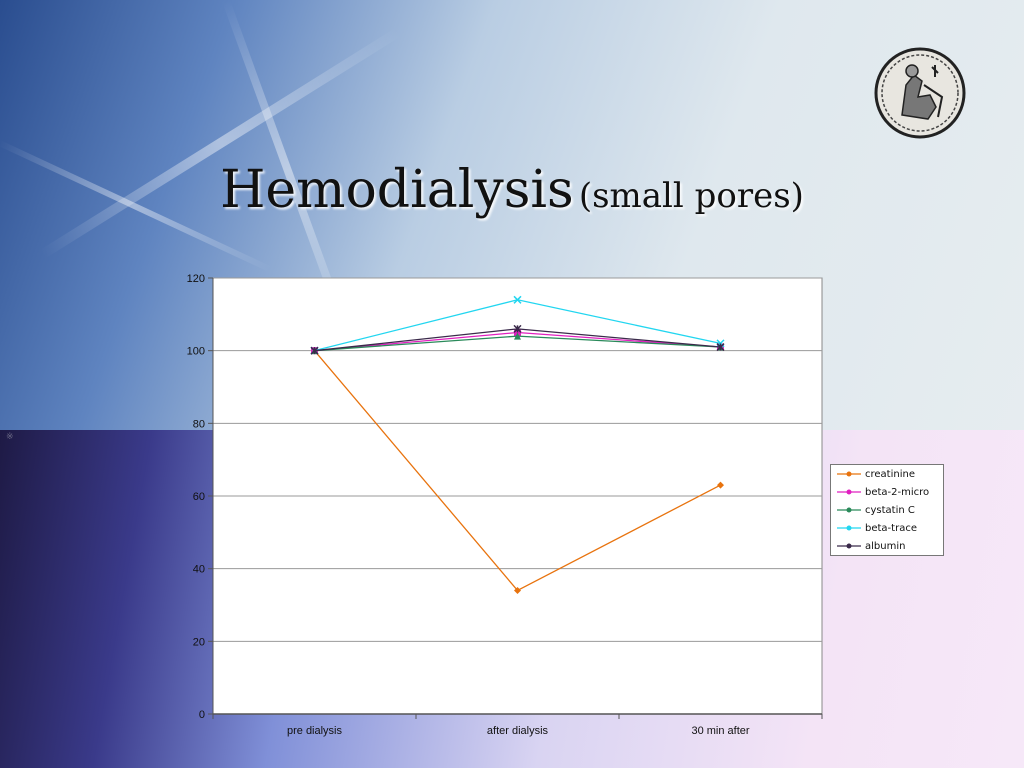 The image size is (1024, 772). I want to click on legend-label: beta-trace, so click(891, 528).